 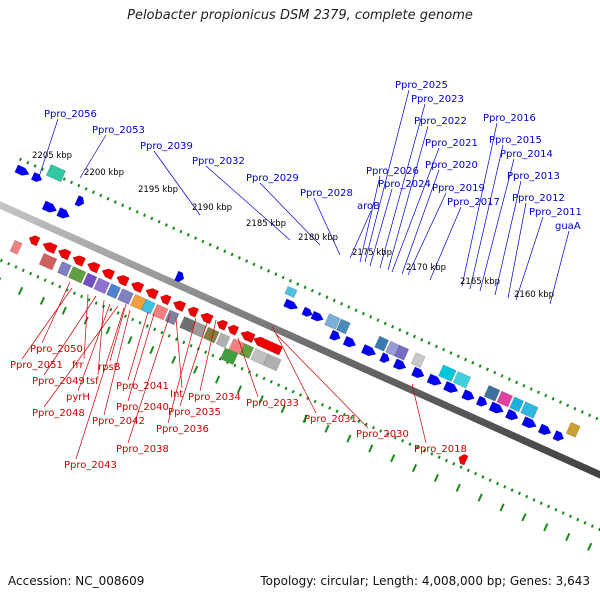 What do you see at coordinates (538, 198) in the screenshot?
I see `forward-gene-label: Ppro_2012` at bounding box center [538, 198].